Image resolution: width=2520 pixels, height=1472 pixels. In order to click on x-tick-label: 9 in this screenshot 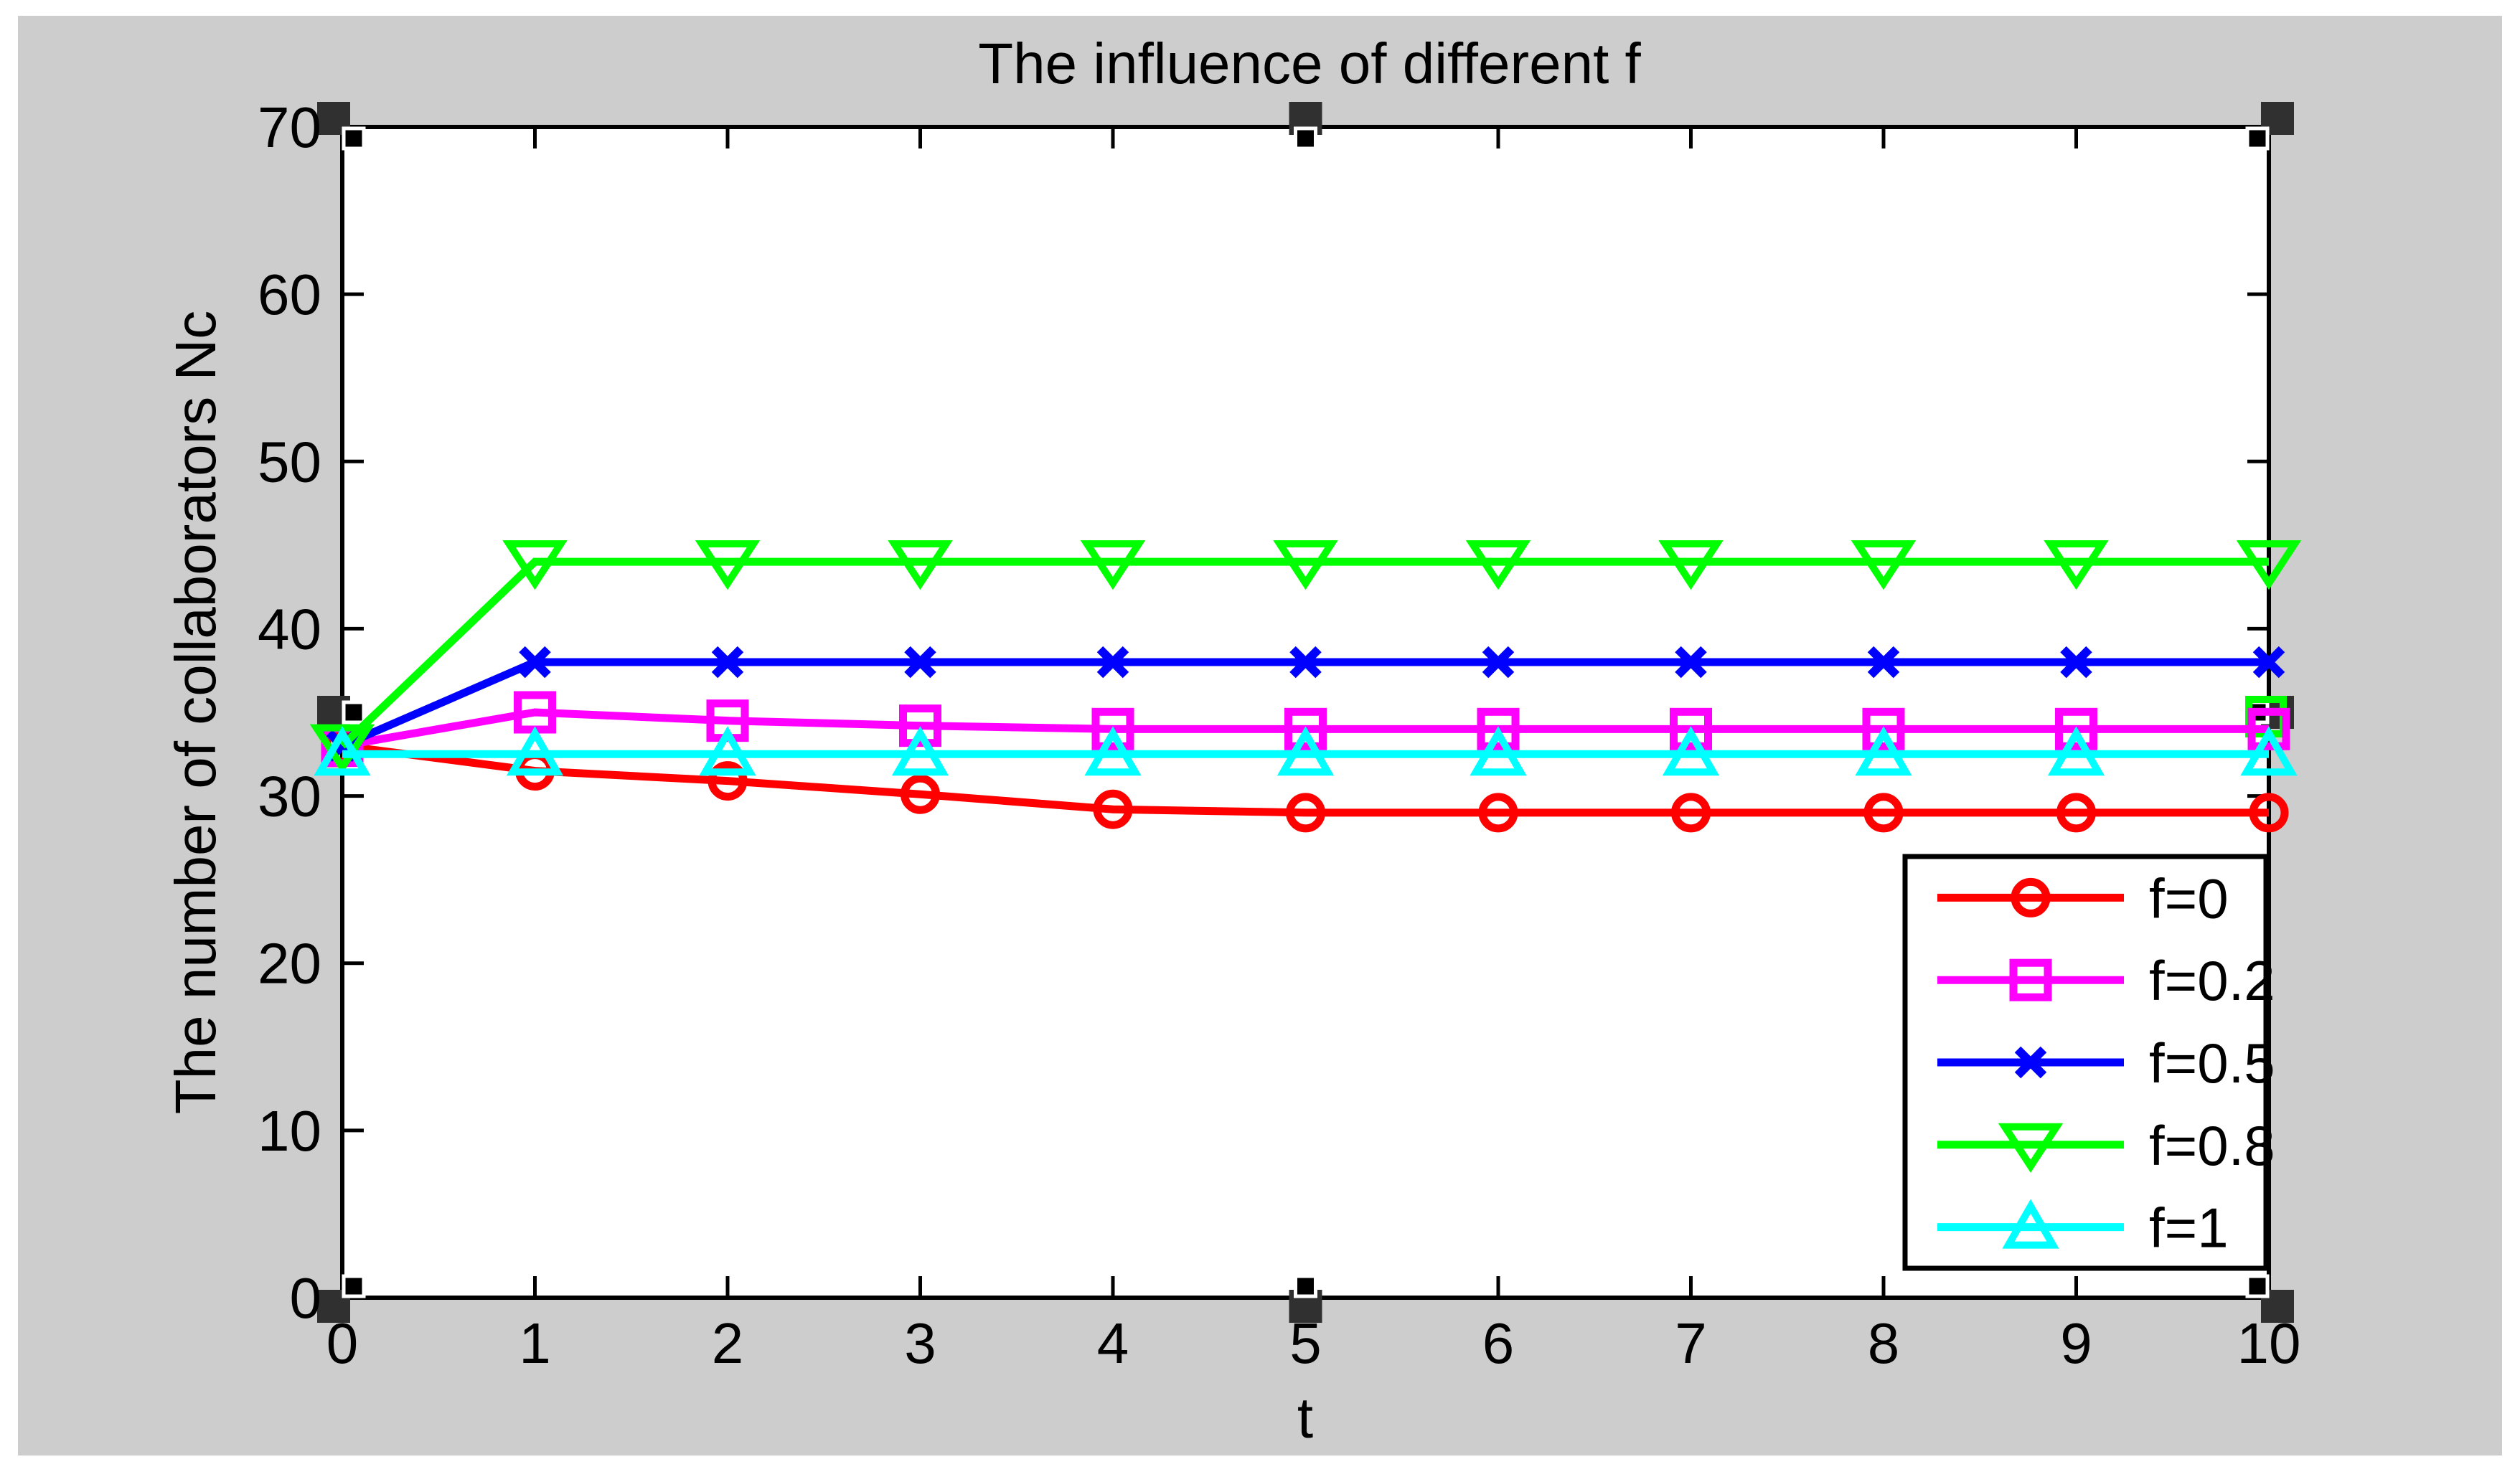, I will do `click(2076, 1343)`.